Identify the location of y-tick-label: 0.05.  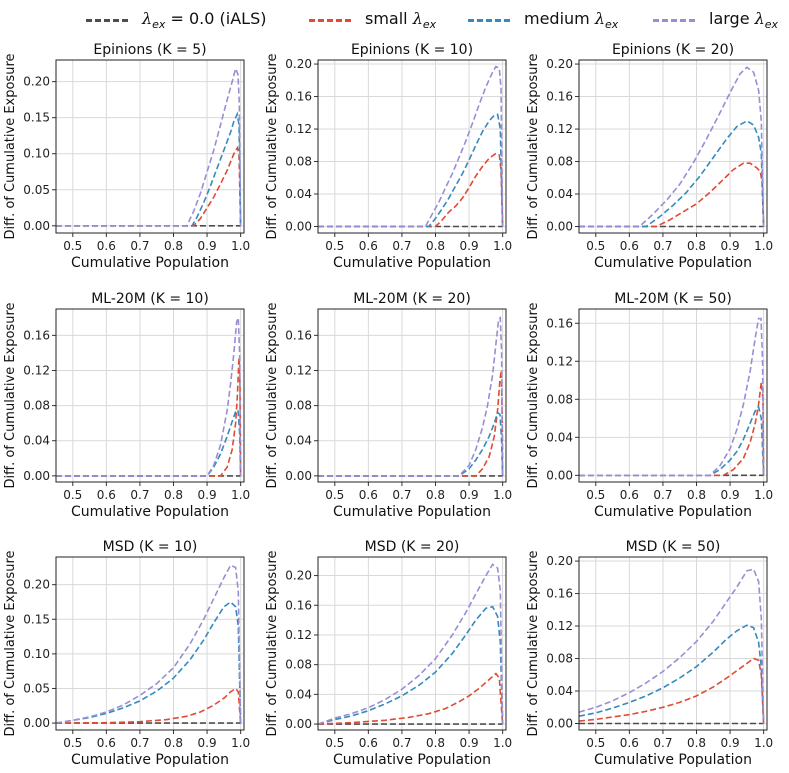
(36, 190).